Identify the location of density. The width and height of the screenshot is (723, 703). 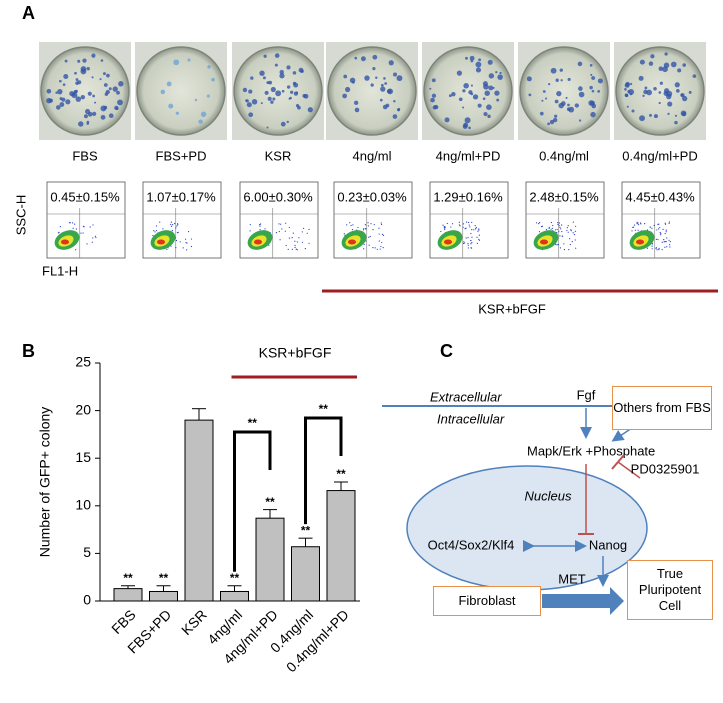
(161, 242).